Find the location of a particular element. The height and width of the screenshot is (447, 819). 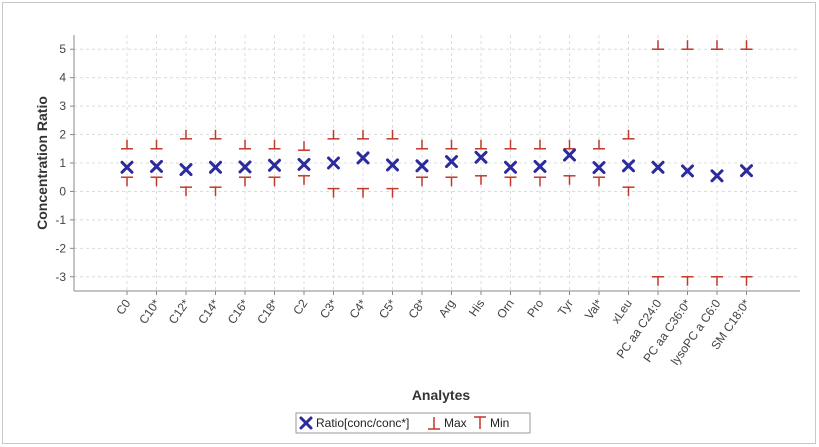

legend-box is located at coordinates (413, 423).